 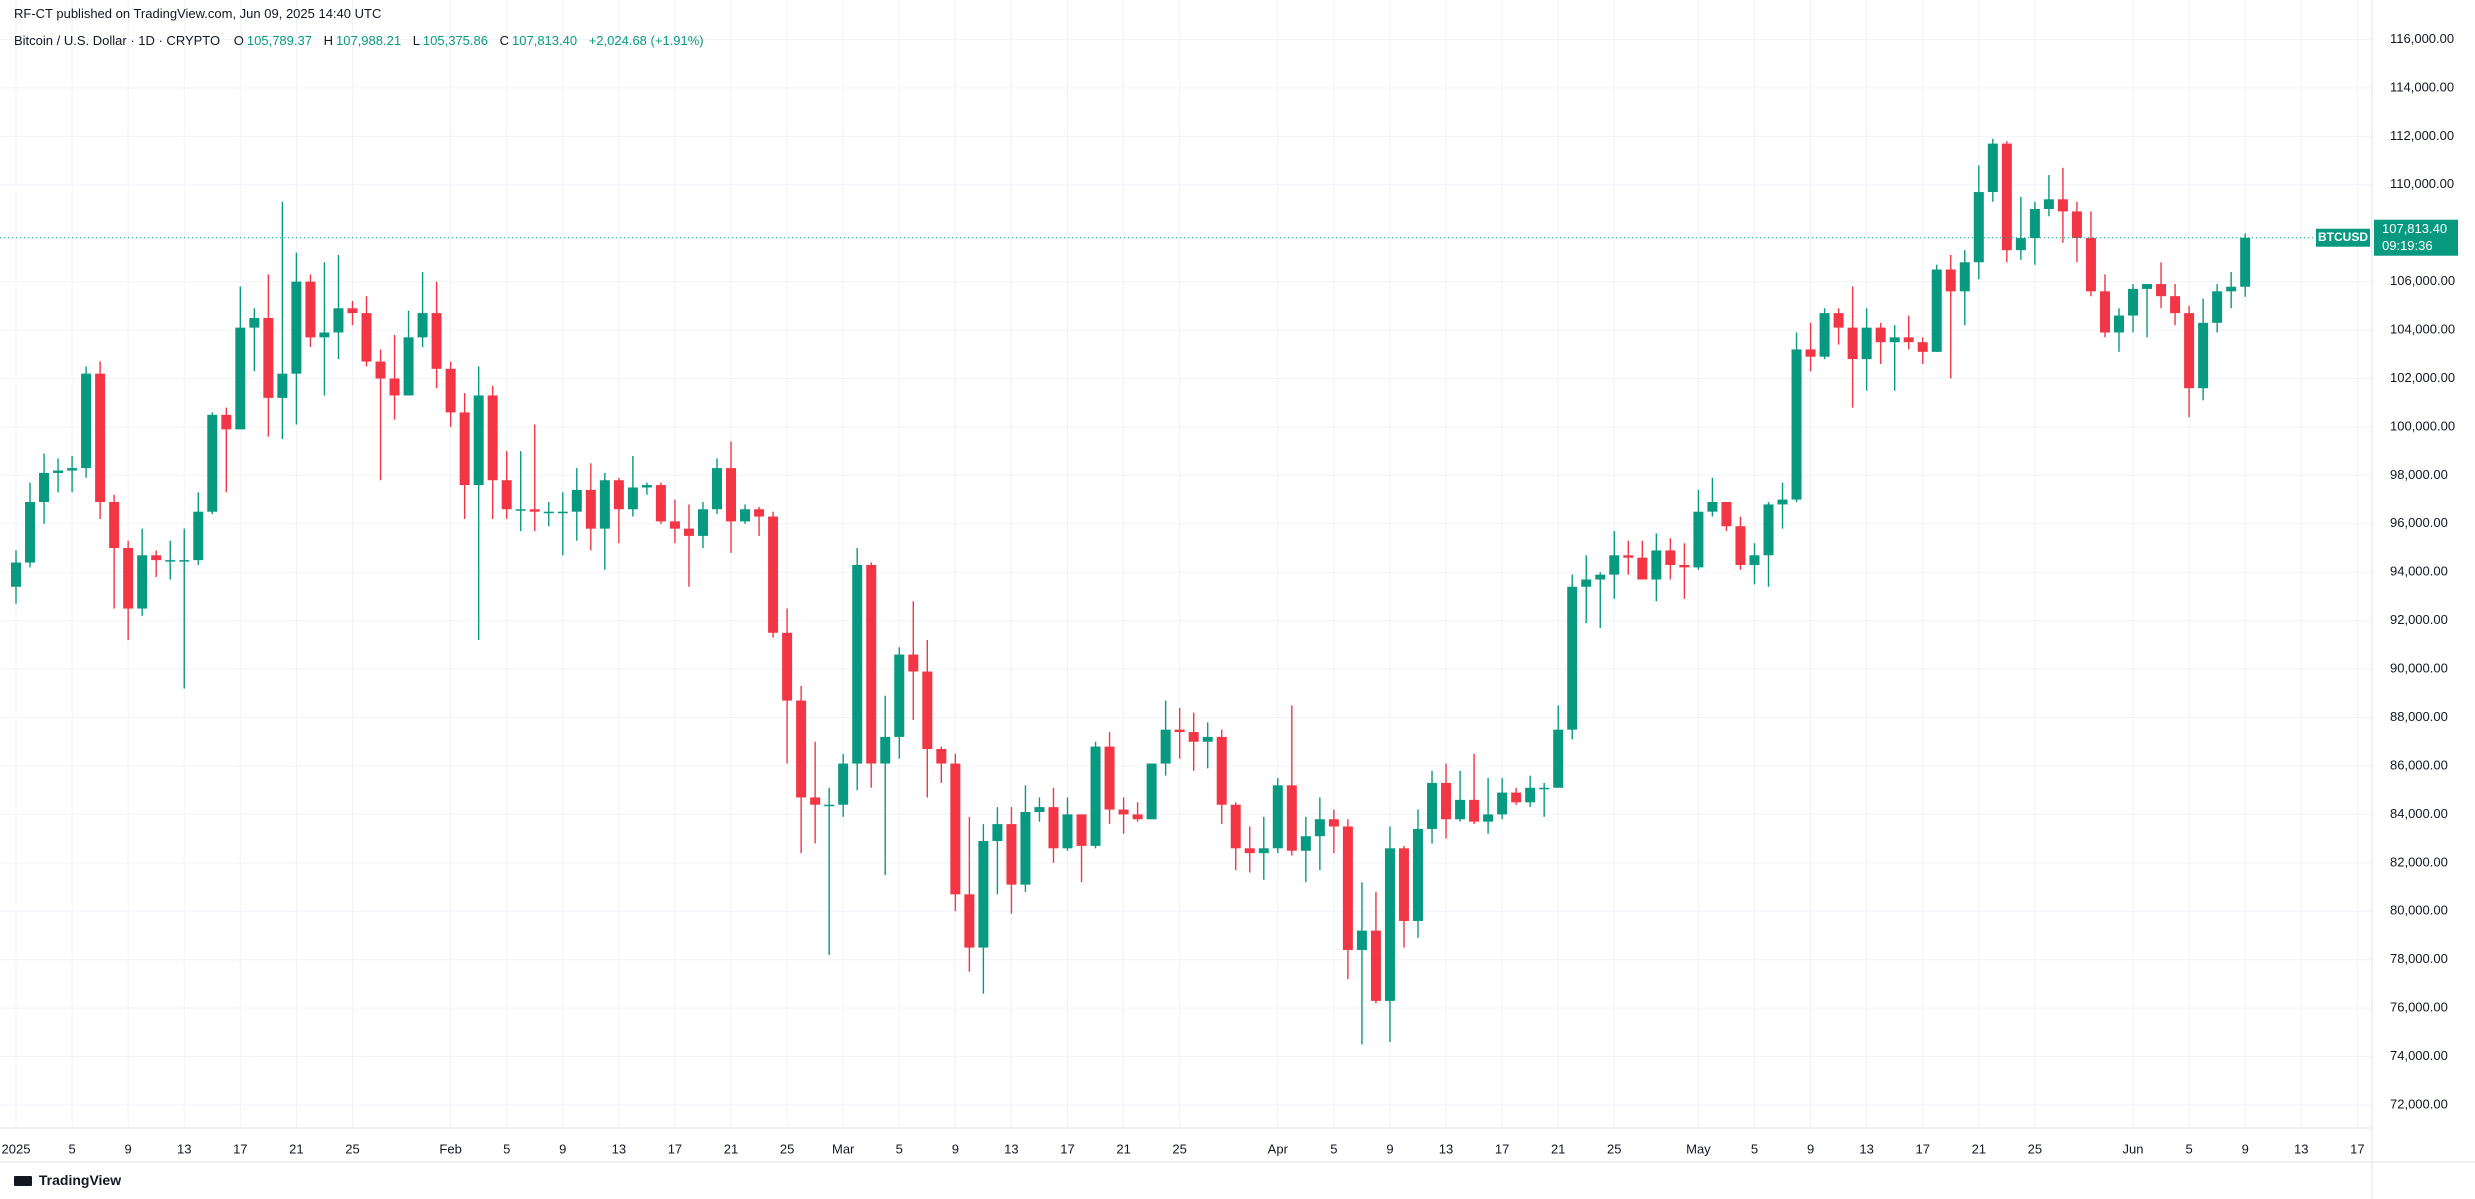 What do you see at coordinates (416, 40) in the screenshot?
I see `l-key: L` at bounding box center [416, 40].